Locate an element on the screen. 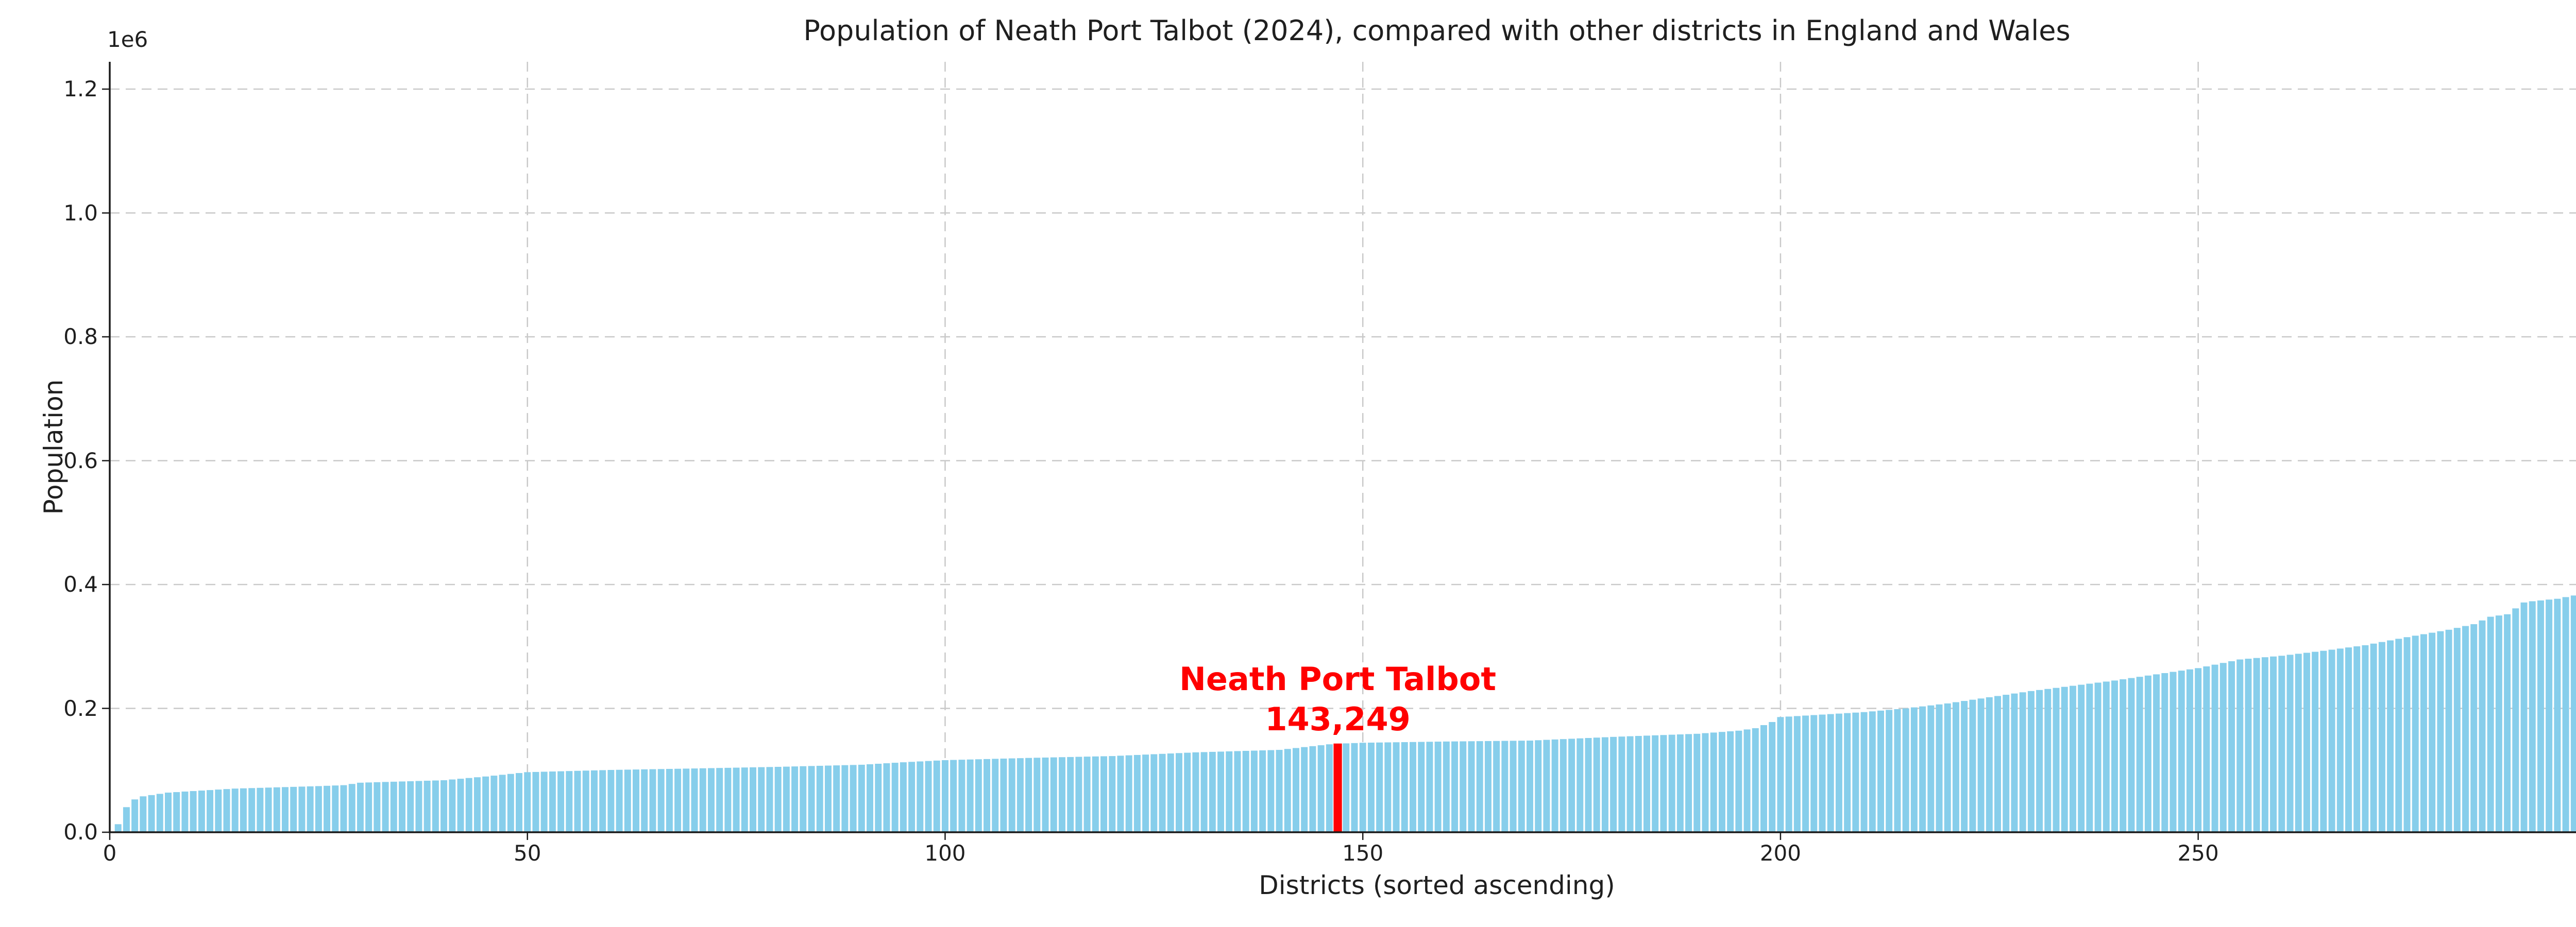 This screenshot has height=927, width=2576. highlight-value: 143,249 is located at coordinates (1338, 719).